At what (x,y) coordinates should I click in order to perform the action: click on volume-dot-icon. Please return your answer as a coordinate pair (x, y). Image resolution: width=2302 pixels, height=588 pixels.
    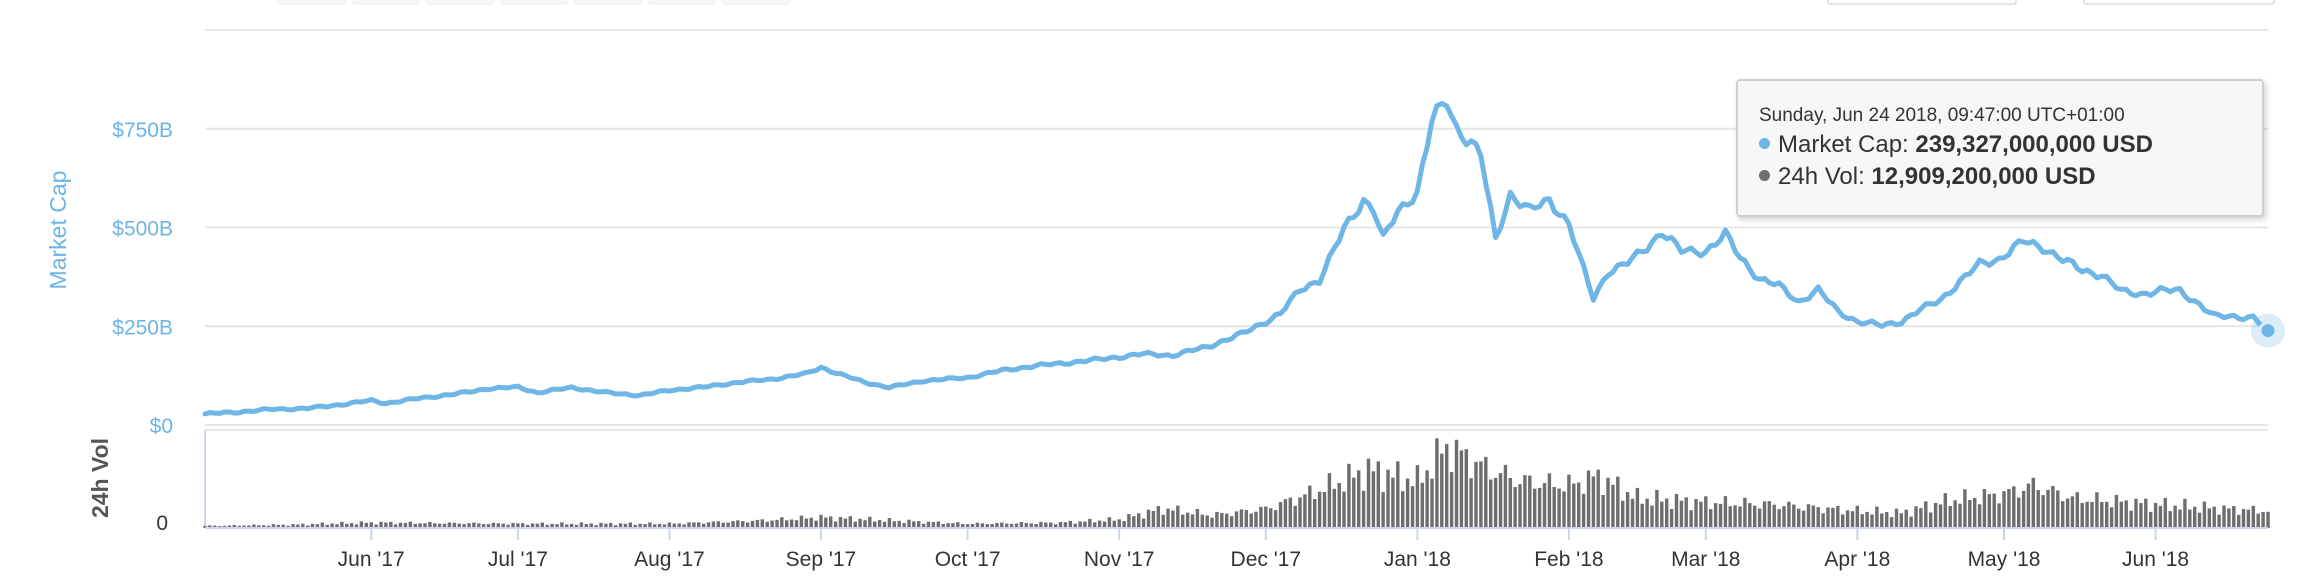
    Looking at the image, I should click on (1764, 175).